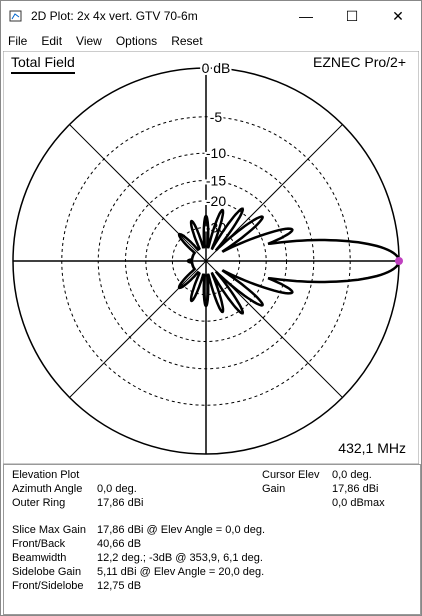  Describe the element at coordinates (39, 558) in the screenshot. I see `info-label: Beamwidth` at that location.